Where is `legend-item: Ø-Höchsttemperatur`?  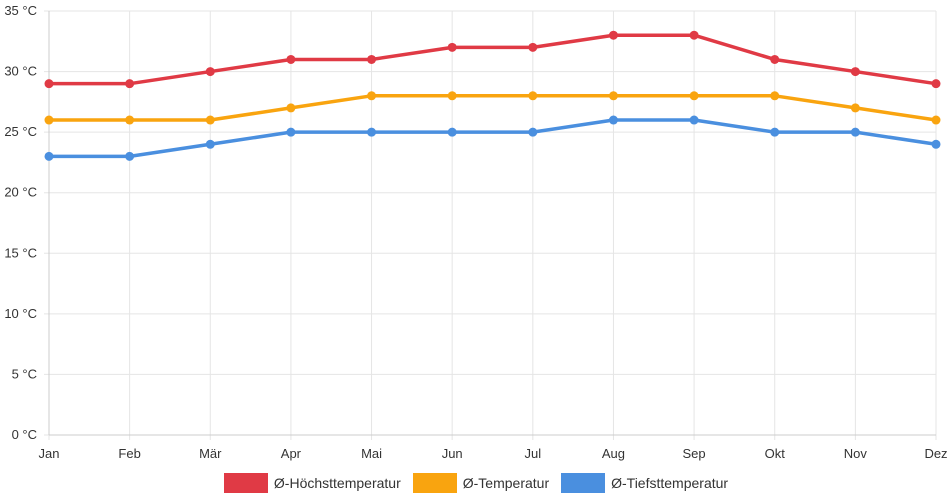
legend-item: Ø-Höchsttemperatur is located at coordinates (312, 483).